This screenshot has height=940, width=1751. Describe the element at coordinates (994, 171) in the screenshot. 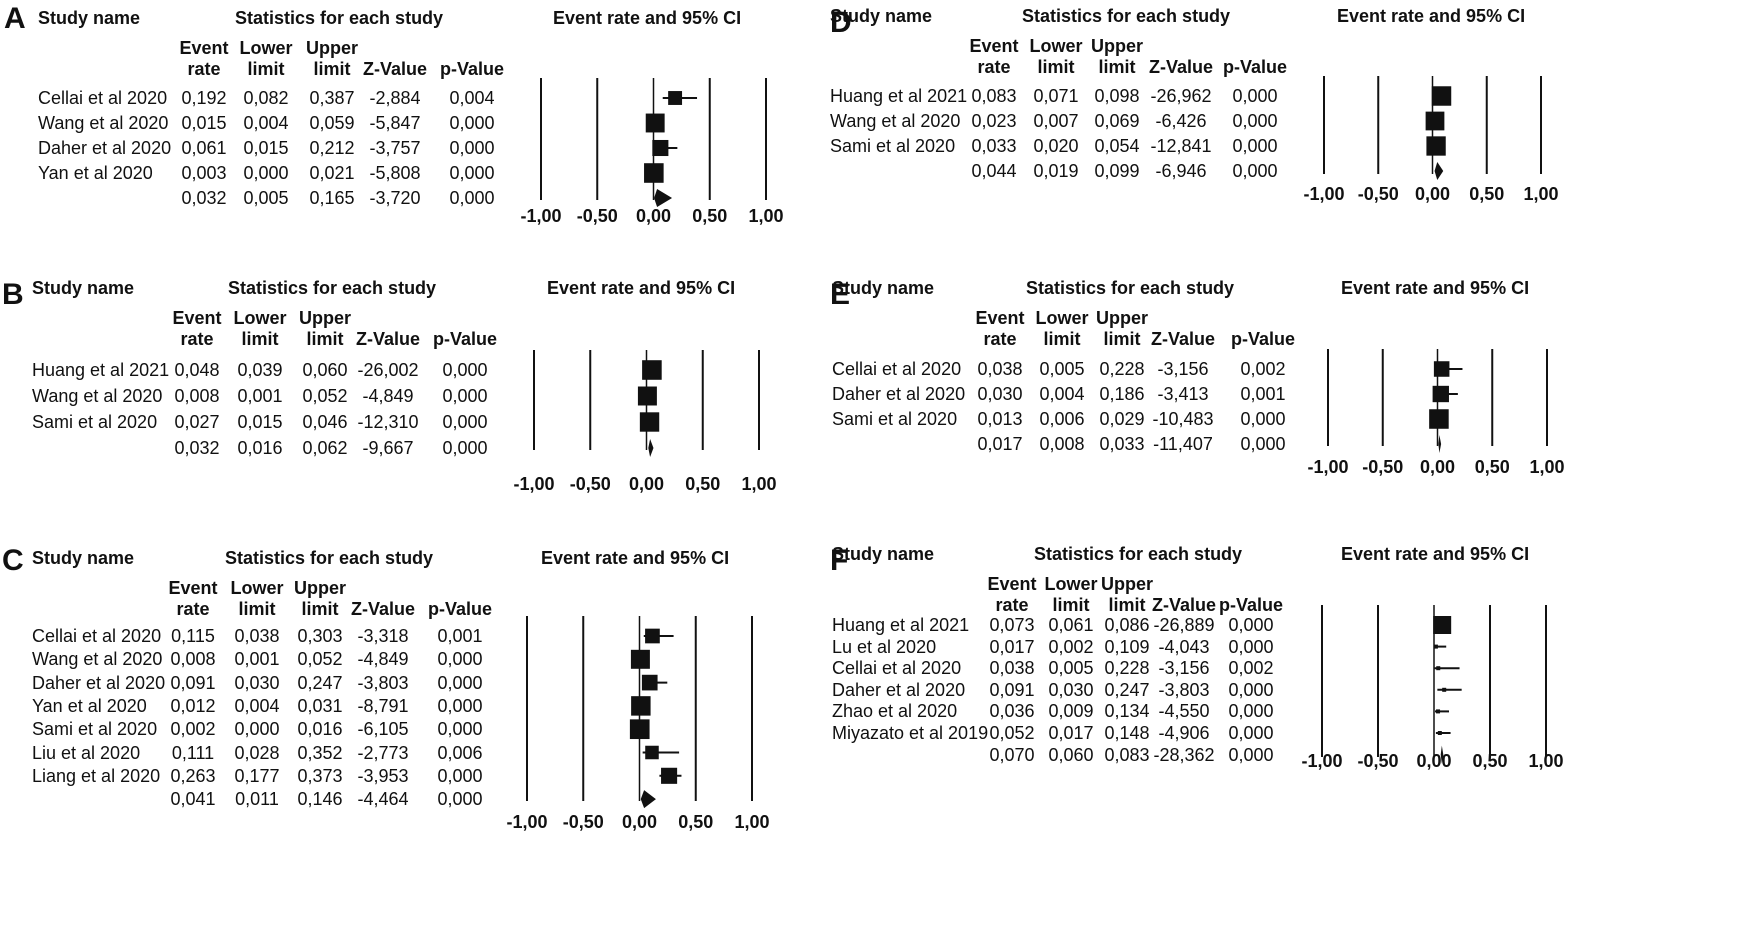

I see `event-rate-cell: 0,044` at that location.